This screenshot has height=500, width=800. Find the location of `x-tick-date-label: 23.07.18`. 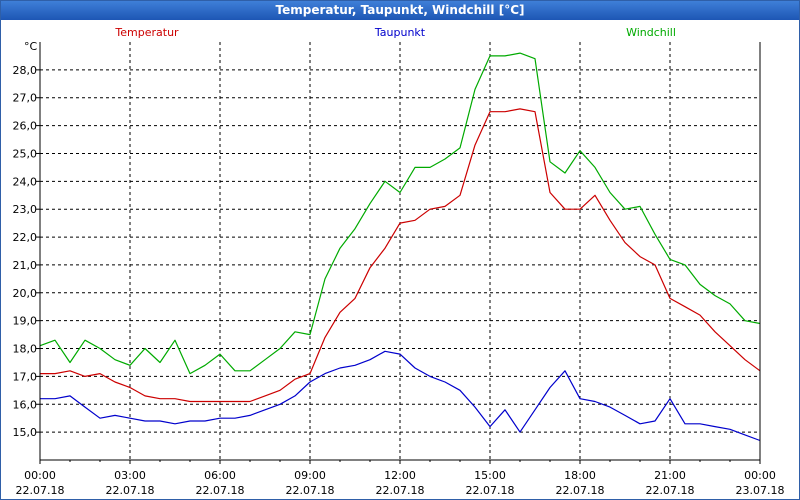

x-tick-date-label: 23.07.18 is located at coordinates (760, 490).